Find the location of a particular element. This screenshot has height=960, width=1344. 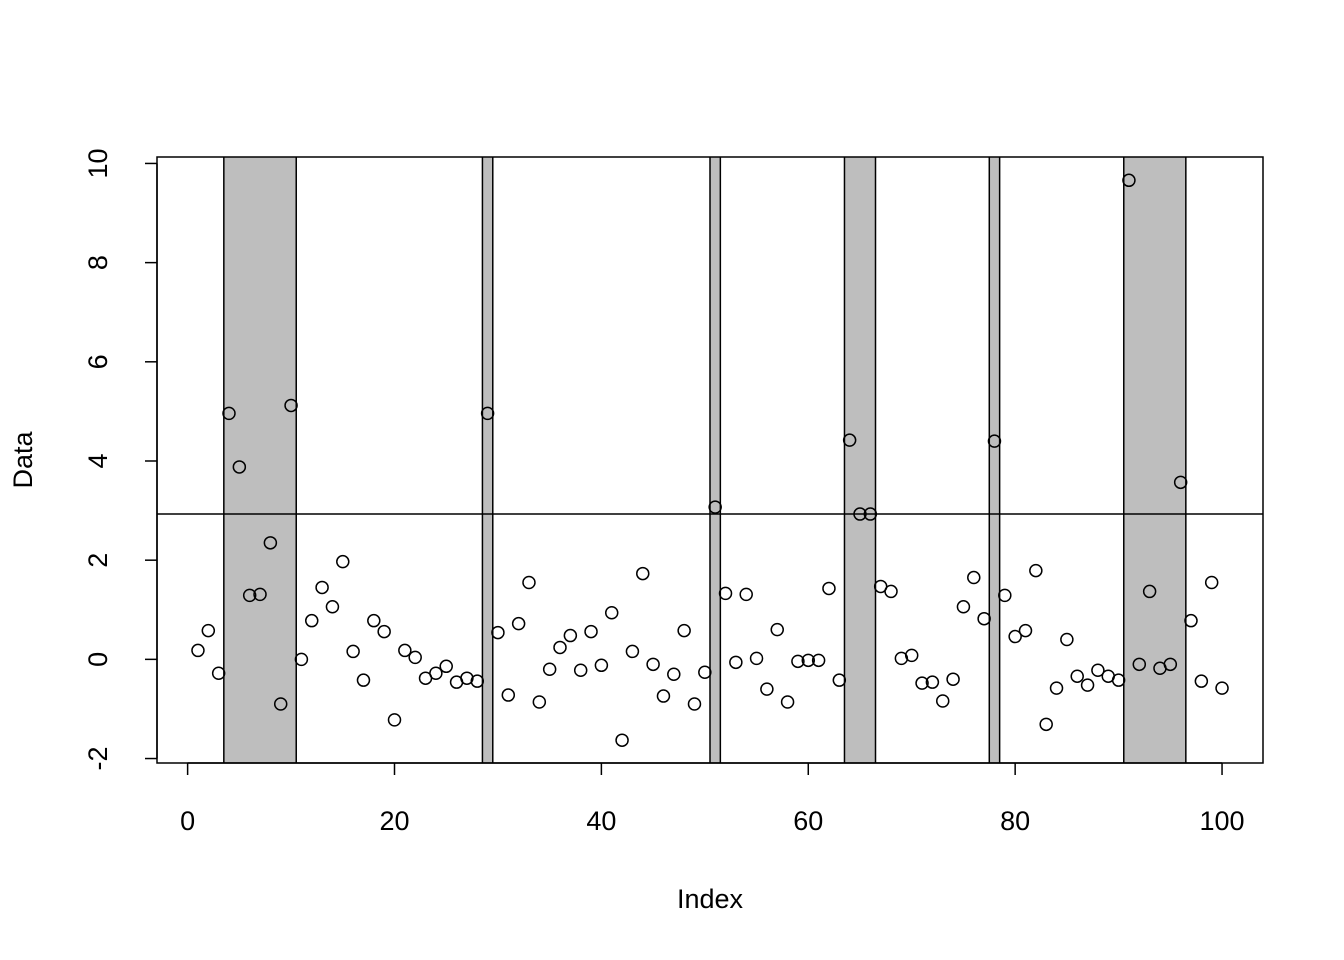

y-tick-label: 2 is located at coordinates (98, 560).